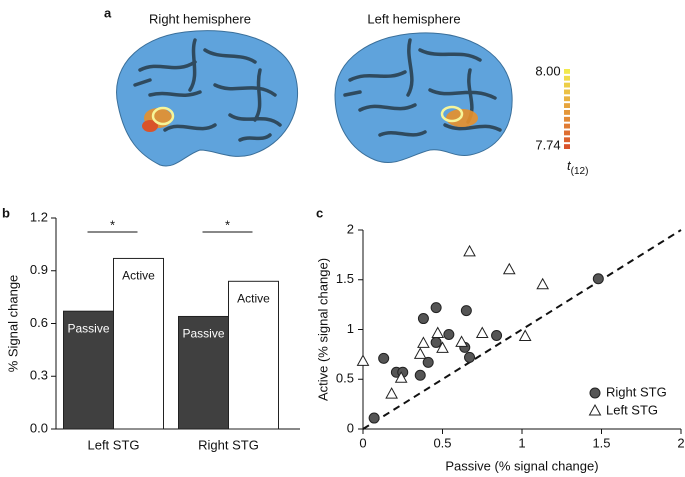 The width and height of the screenshot is (685, 477). Describe the element at coordinates (39, 216) in the screenshot. I see `y-tick-label: 1.2` at that location.